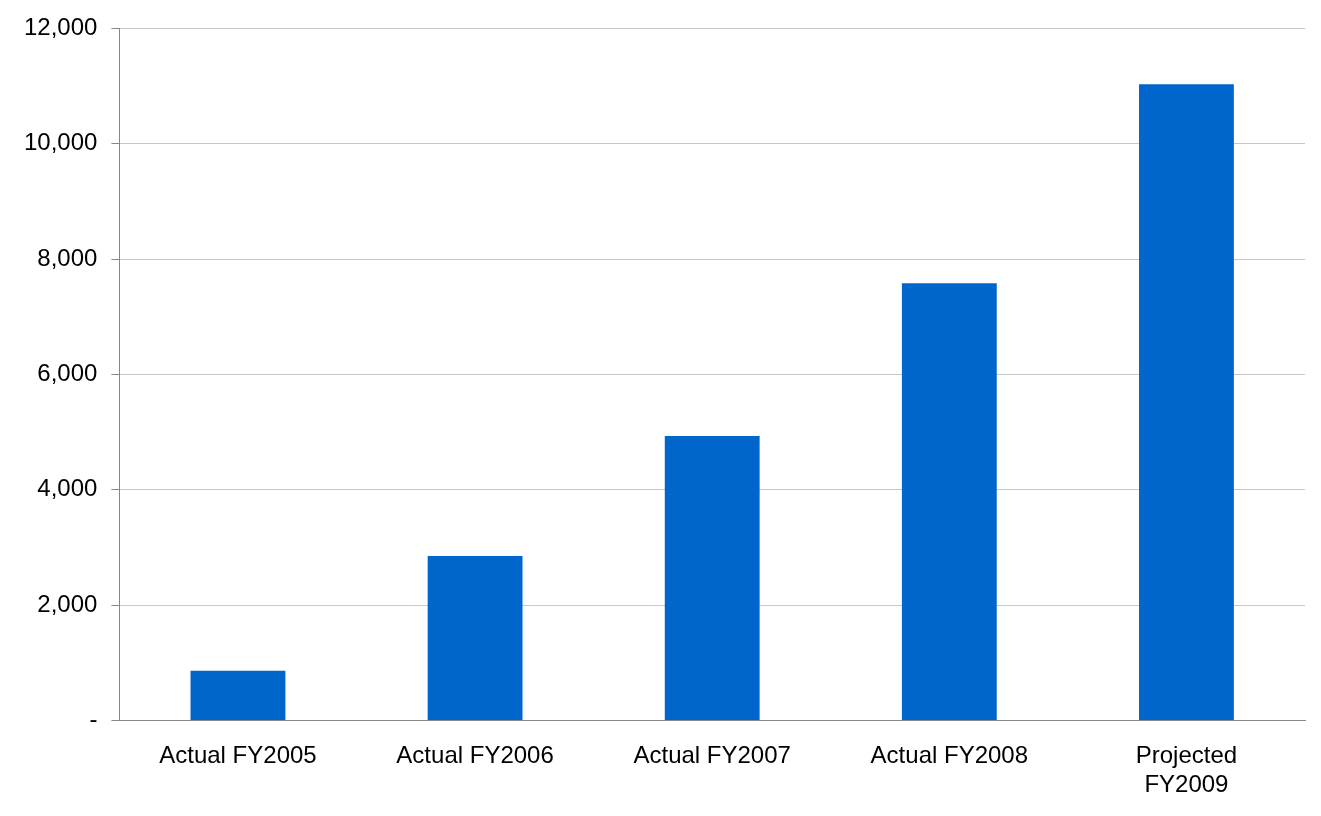 This screenshot has width=1321, height=816. I want to click on y-tick-label: 8,000, so click(67, 257).